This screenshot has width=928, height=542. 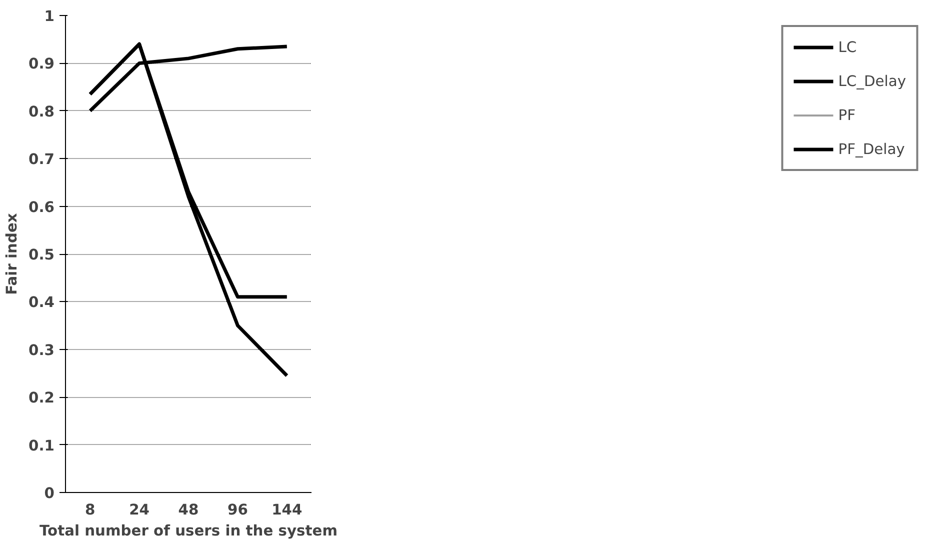 I want to click on x-axis-title: Total number of users in the system, so click(x=188, y=531).